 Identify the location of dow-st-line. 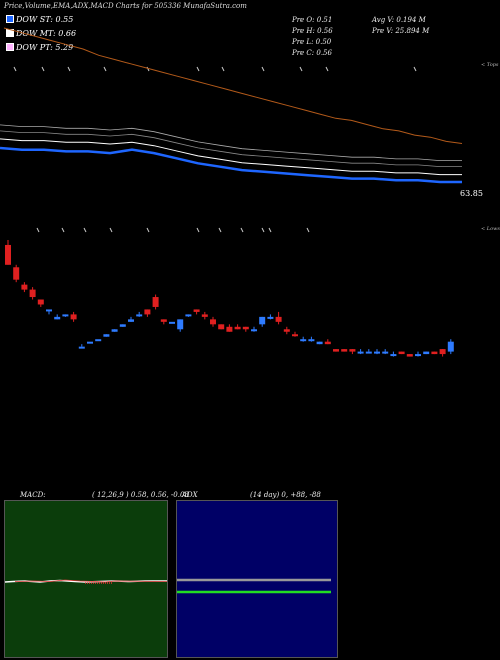
(231, 165).